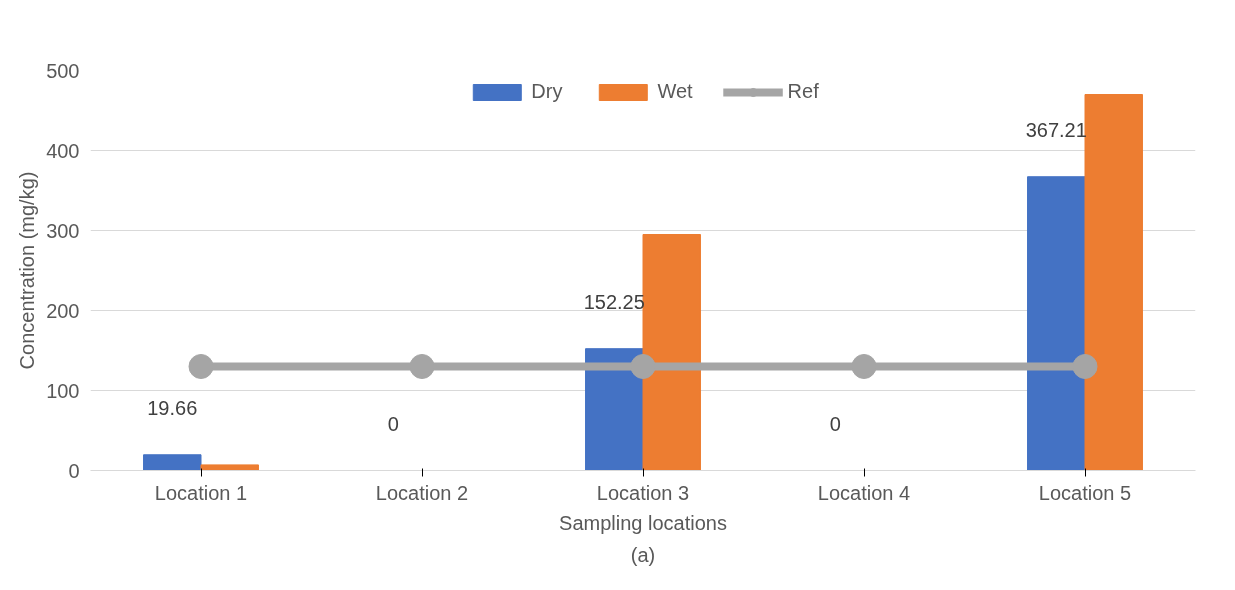  I want to click on legend-label: Dry, so click(547, 91).